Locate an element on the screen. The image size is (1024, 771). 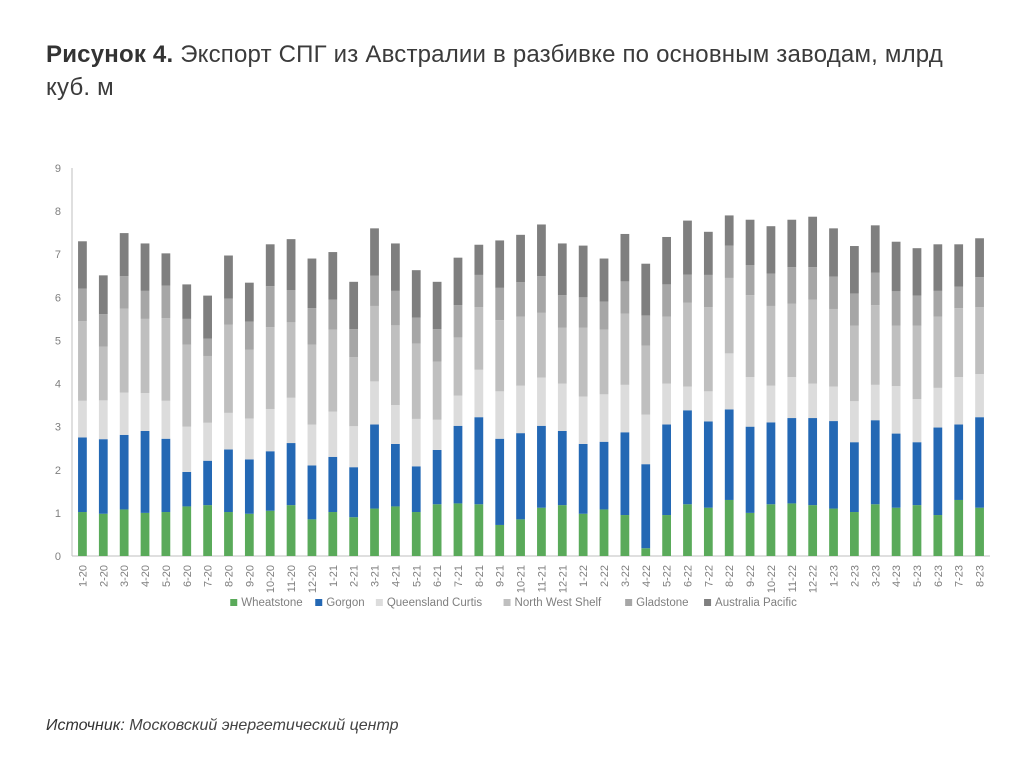
x-tick-label: 10-21 is located at coordinates (522, 579).